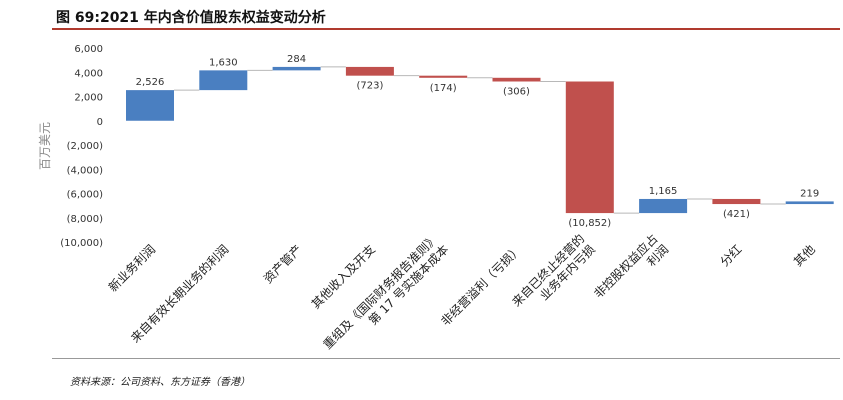 The width and height of the screenshot is (843, 400). What do you see at coordinates (160, 382) in the screenshot?
I see `source-note: 资料来源：公司资料、东方证券（香港）` at bounding box center [160, 382].